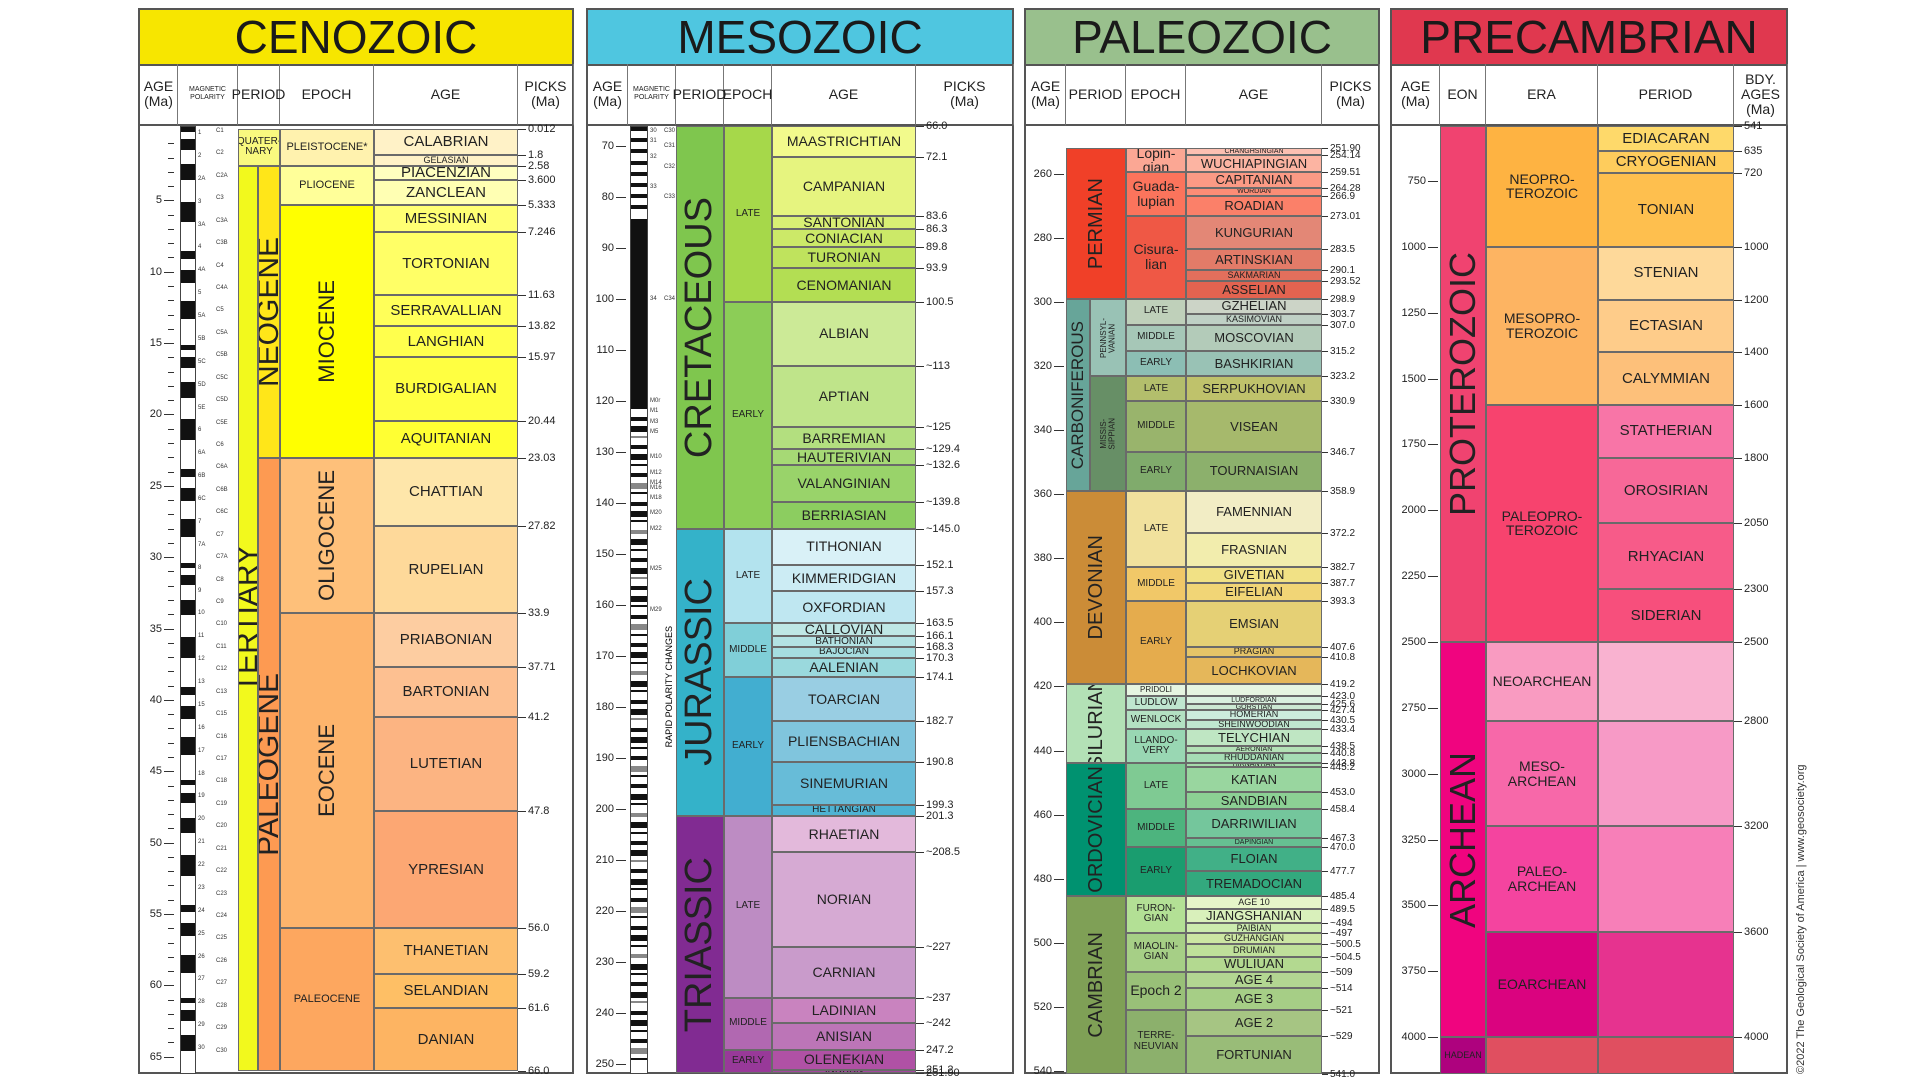 The height and width of the screenshot is (1080, 1920). I want to click on era-cell: NEOARCHEAN, so click(1542, 682).